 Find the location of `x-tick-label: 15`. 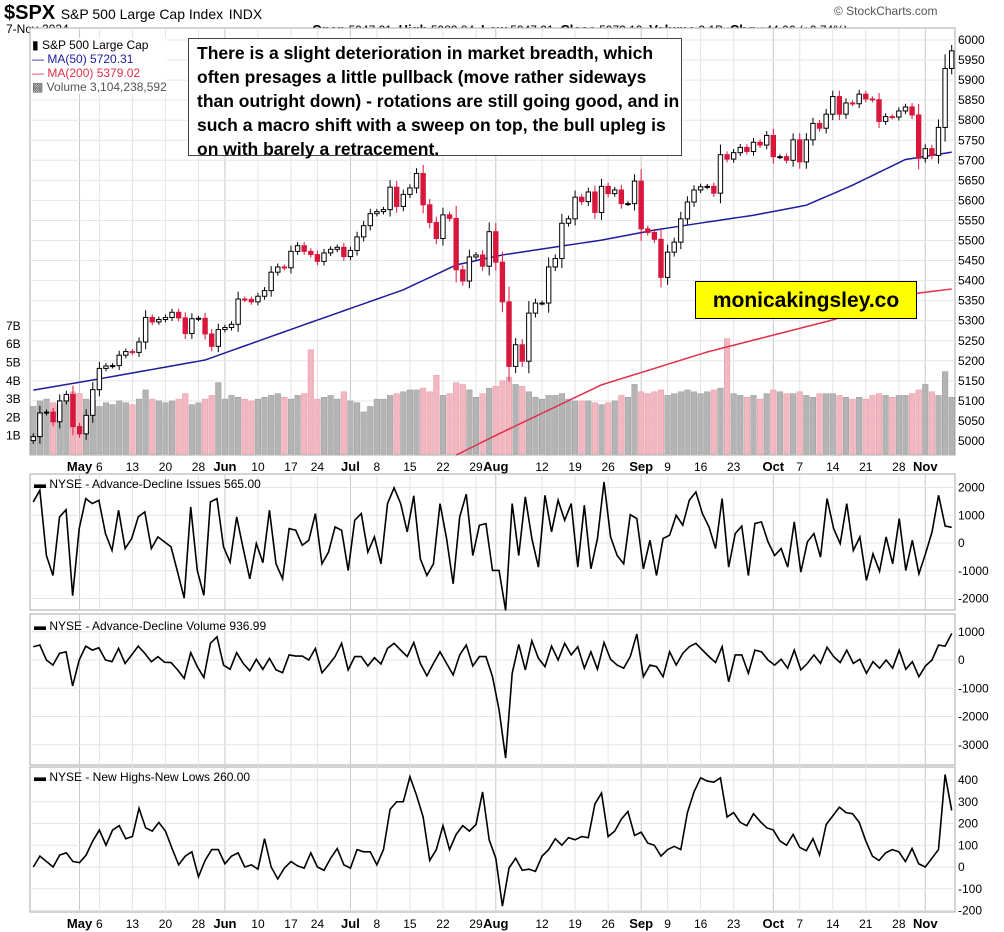

x-tick-label: 15 is located at coordinates (410, 924).